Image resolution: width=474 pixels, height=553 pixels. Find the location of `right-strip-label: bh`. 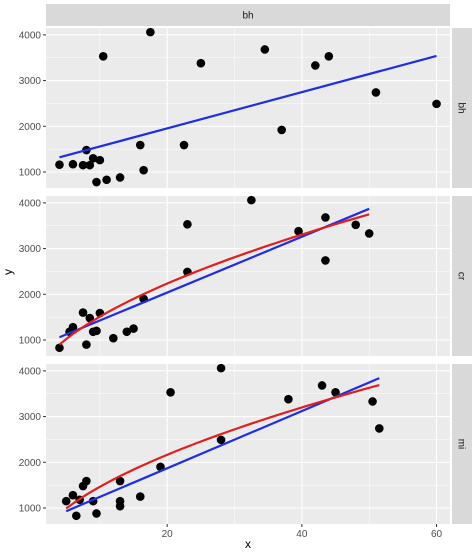

right-strip-label: bh is located at coordinates (461, 107).